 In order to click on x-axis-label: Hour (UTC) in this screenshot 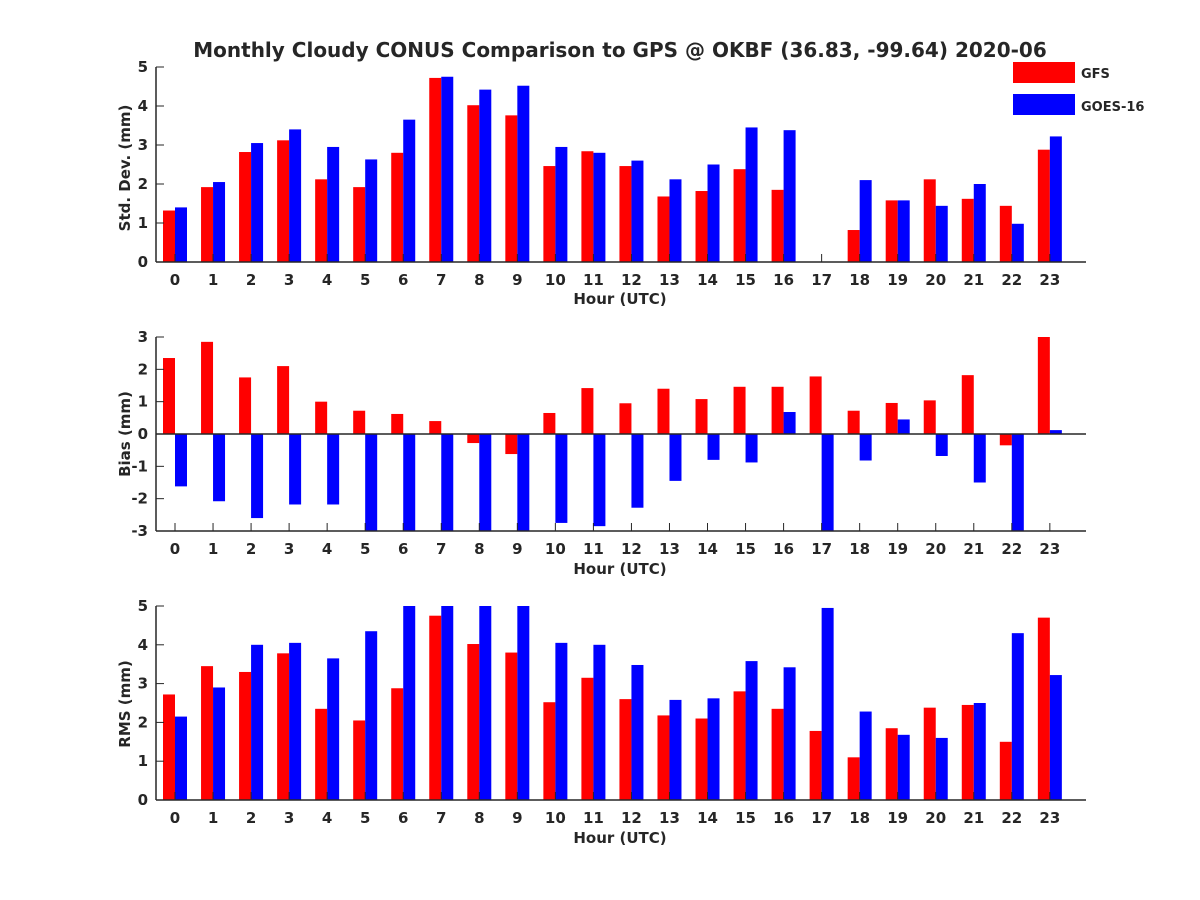, I will do `click(619, 838)`.